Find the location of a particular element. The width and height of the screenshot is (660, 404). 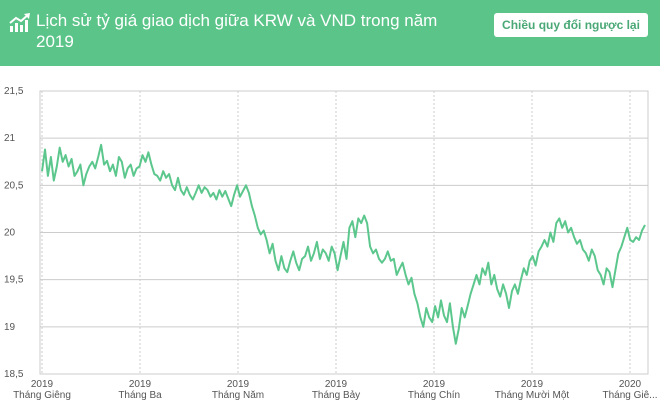

x-tick-month: Tháng Mười Một is located at coordinates (532, 395).